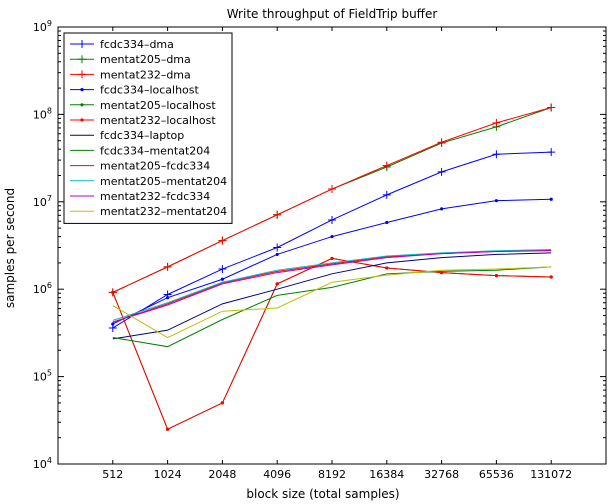 Image resolution: width=613 pixels, height=504 pixels. I want to click on legend-entry: fcdc334–mentat204, so click(140, 150).